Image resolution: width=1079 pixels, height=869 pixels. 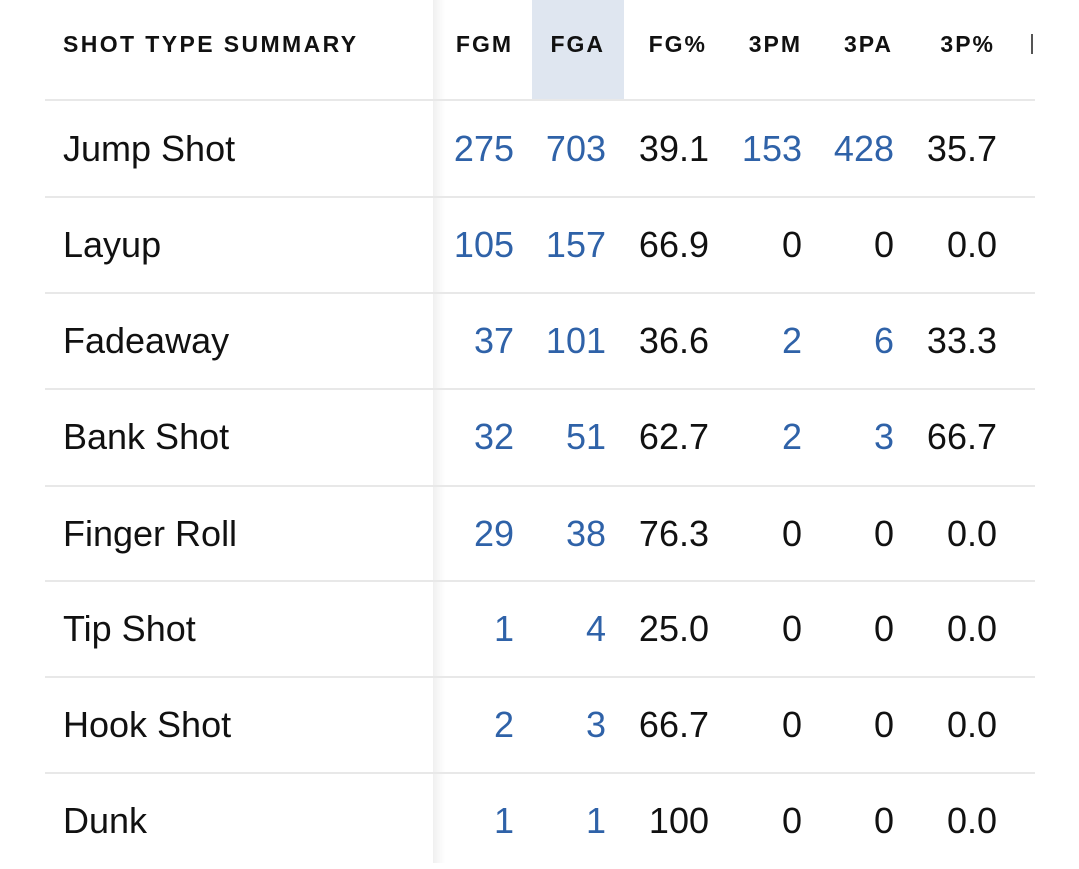 I want to click on table-row: Dunk 1 1 100 0 0 0.0, so click(x=539, y=821).